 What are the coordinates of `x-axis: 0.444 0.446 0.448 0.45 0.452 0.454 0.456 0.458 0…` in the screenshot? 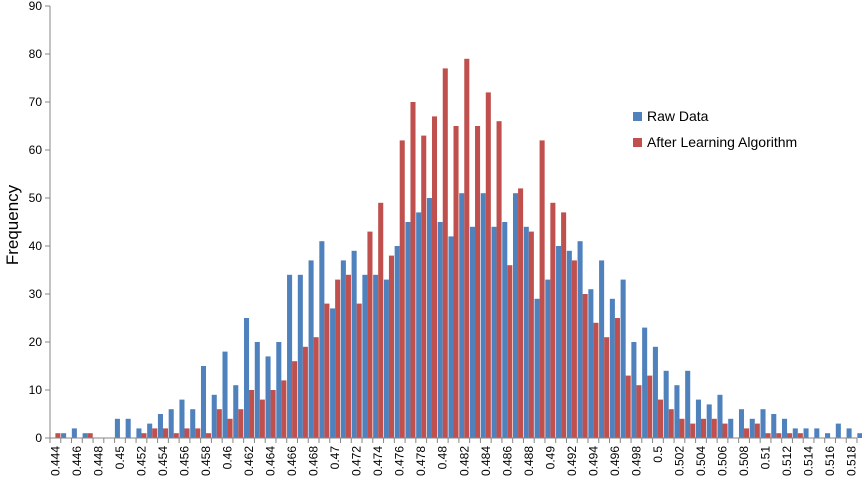 It's located at (453, 456).